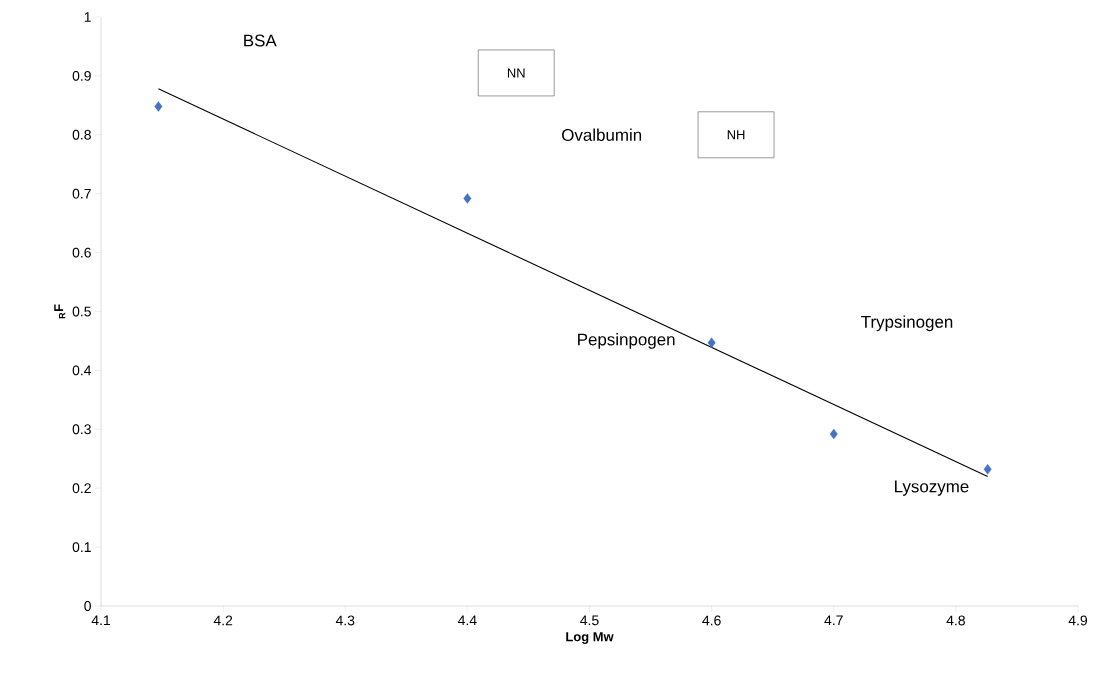 Image resolution: width=1102 pixels, height=700 pixels. Describe the element at coordinates (87, 606) in the screenshot. I see `y-tick-label: 0` at that location.